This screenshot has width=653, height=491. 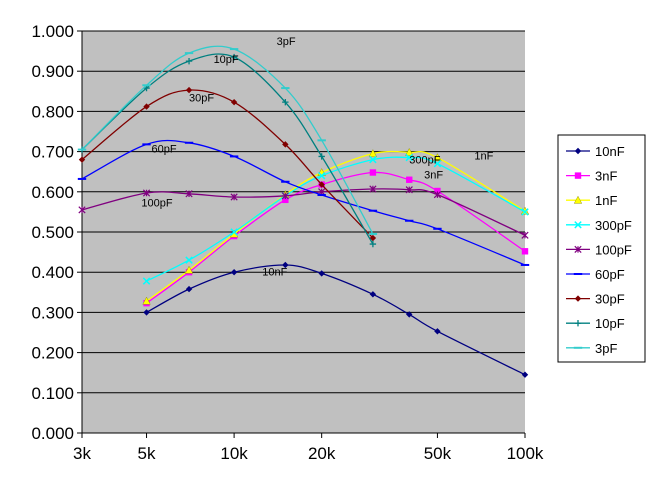 I want to click on legend-label: 3nF, so click(x=606, y=176).